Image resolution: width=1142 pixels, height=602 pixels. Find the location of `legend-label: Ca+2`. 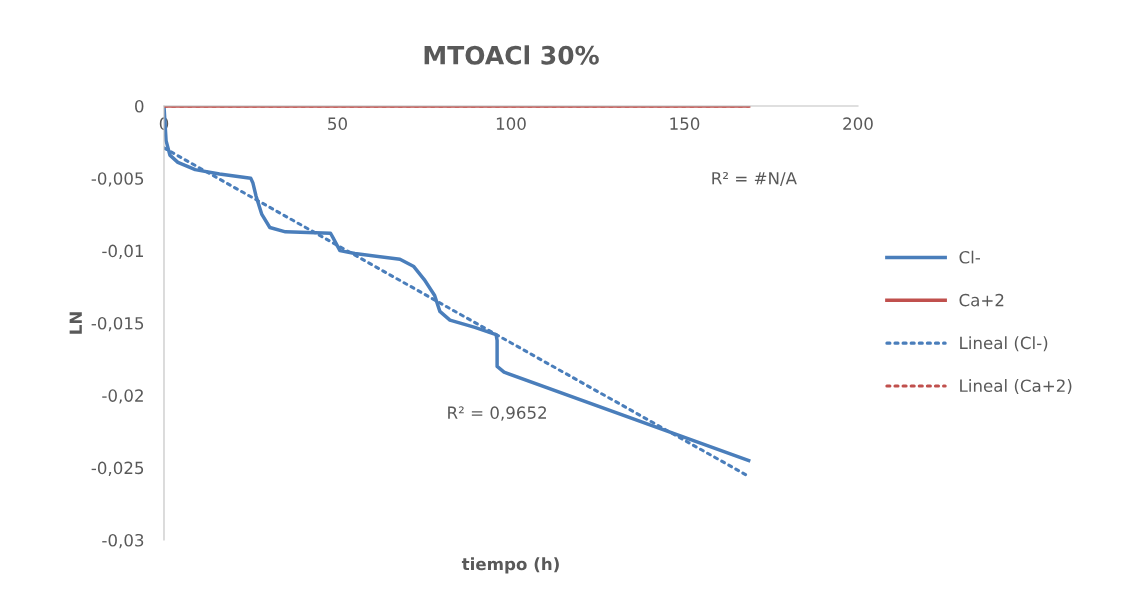

legend-label: Ca+2 is located at coordinates (981, 300).